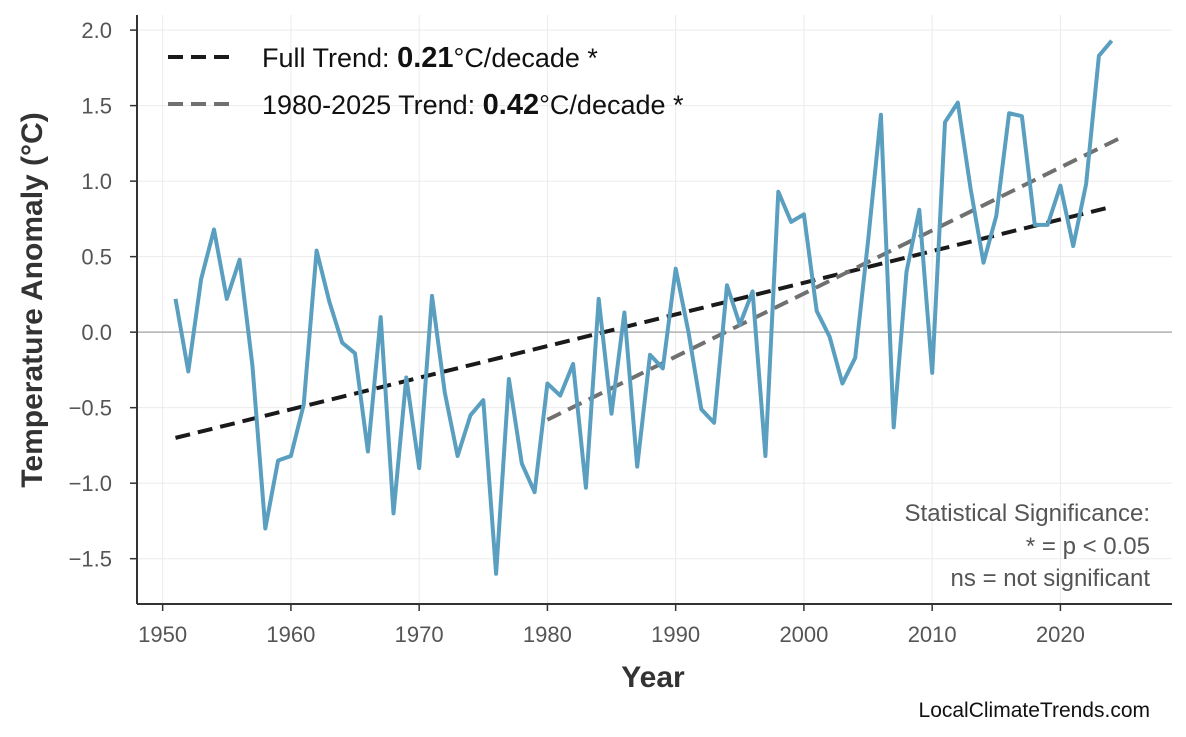  I want to click on y-tick-label: −1.5, so click(90, 559).